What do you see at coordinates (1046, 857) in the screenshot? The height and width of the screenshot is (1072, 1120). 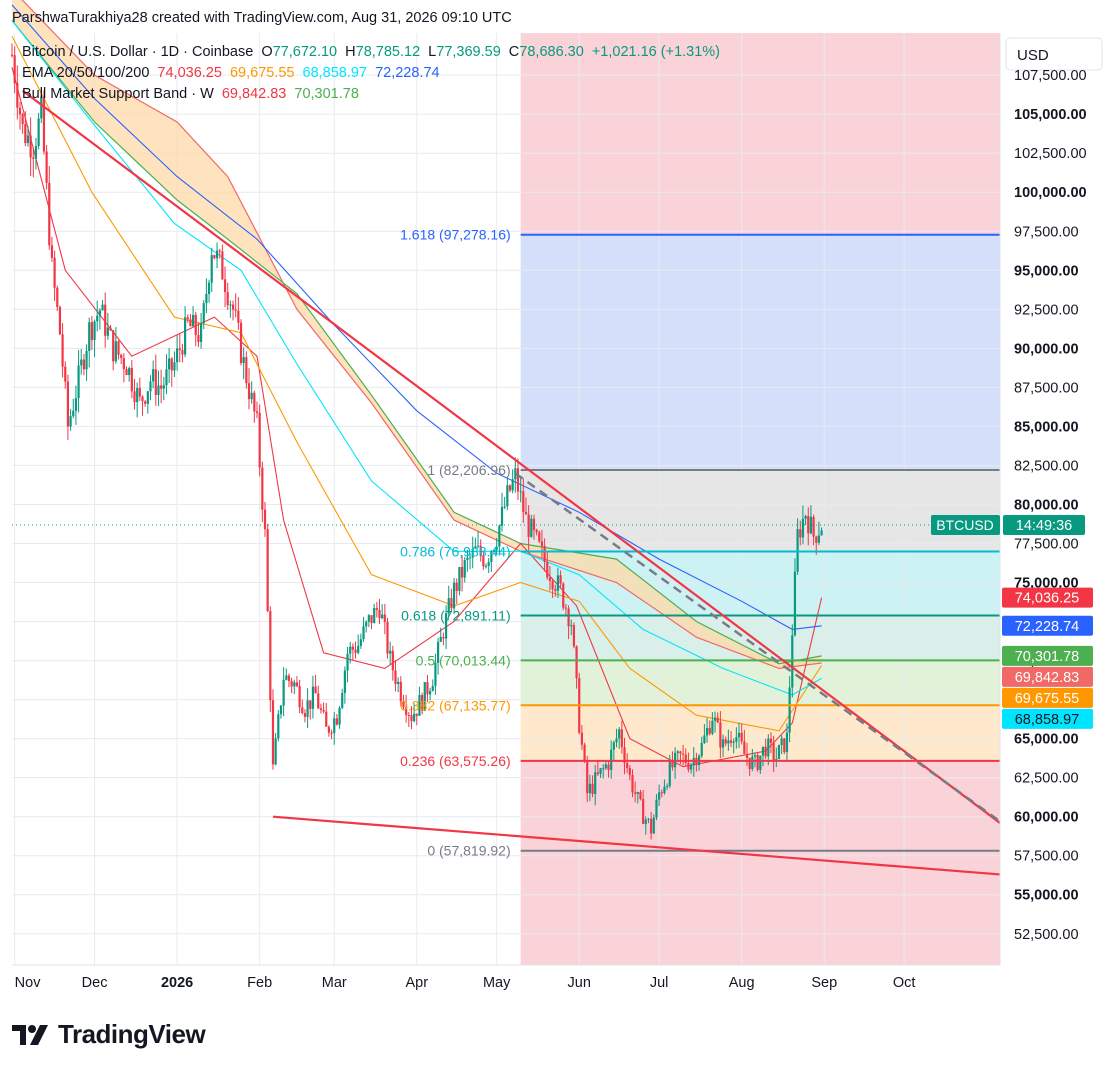 I see `y-tick-label: 57,500.00` at bounding box center [1046, 857].